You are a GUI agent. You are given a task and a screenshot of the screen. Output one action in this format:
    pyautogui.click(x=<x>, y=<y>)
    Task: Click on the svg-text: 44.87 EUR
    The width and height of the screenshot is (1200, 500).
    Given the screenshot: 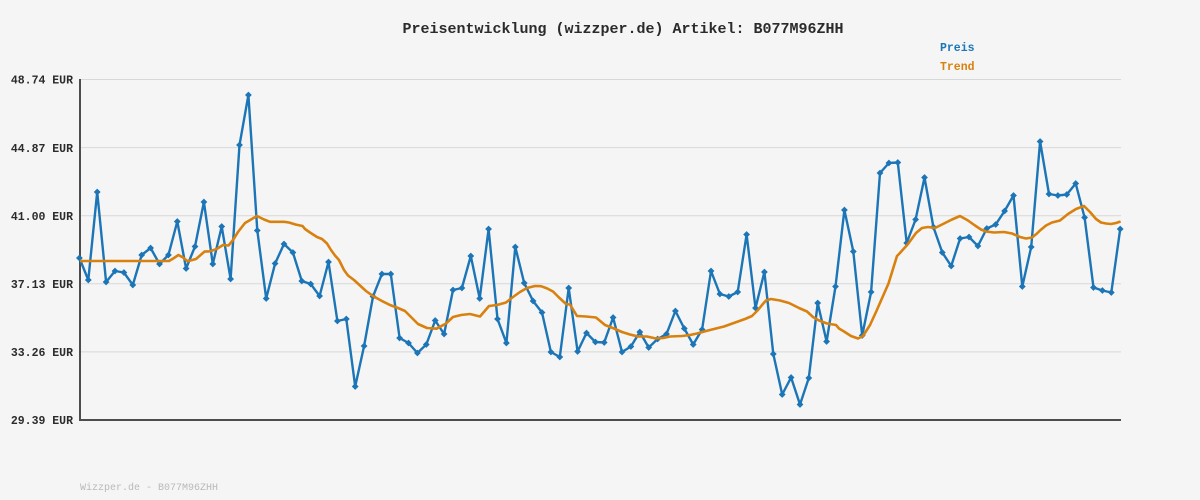 What is the action you would take?
    pyautogui.click(x=42, y=149)
    